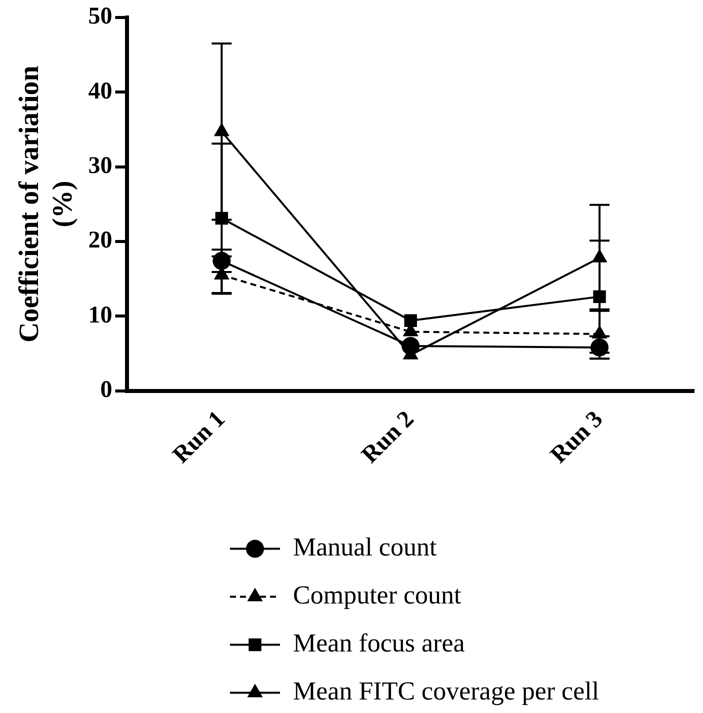 Image resolution: width=703 pixels, height=713 pixels. What do you see at coordinates (100, 165) in the screenshot?
I see `y-tick-label: 30` at bounding box center [100, 165].